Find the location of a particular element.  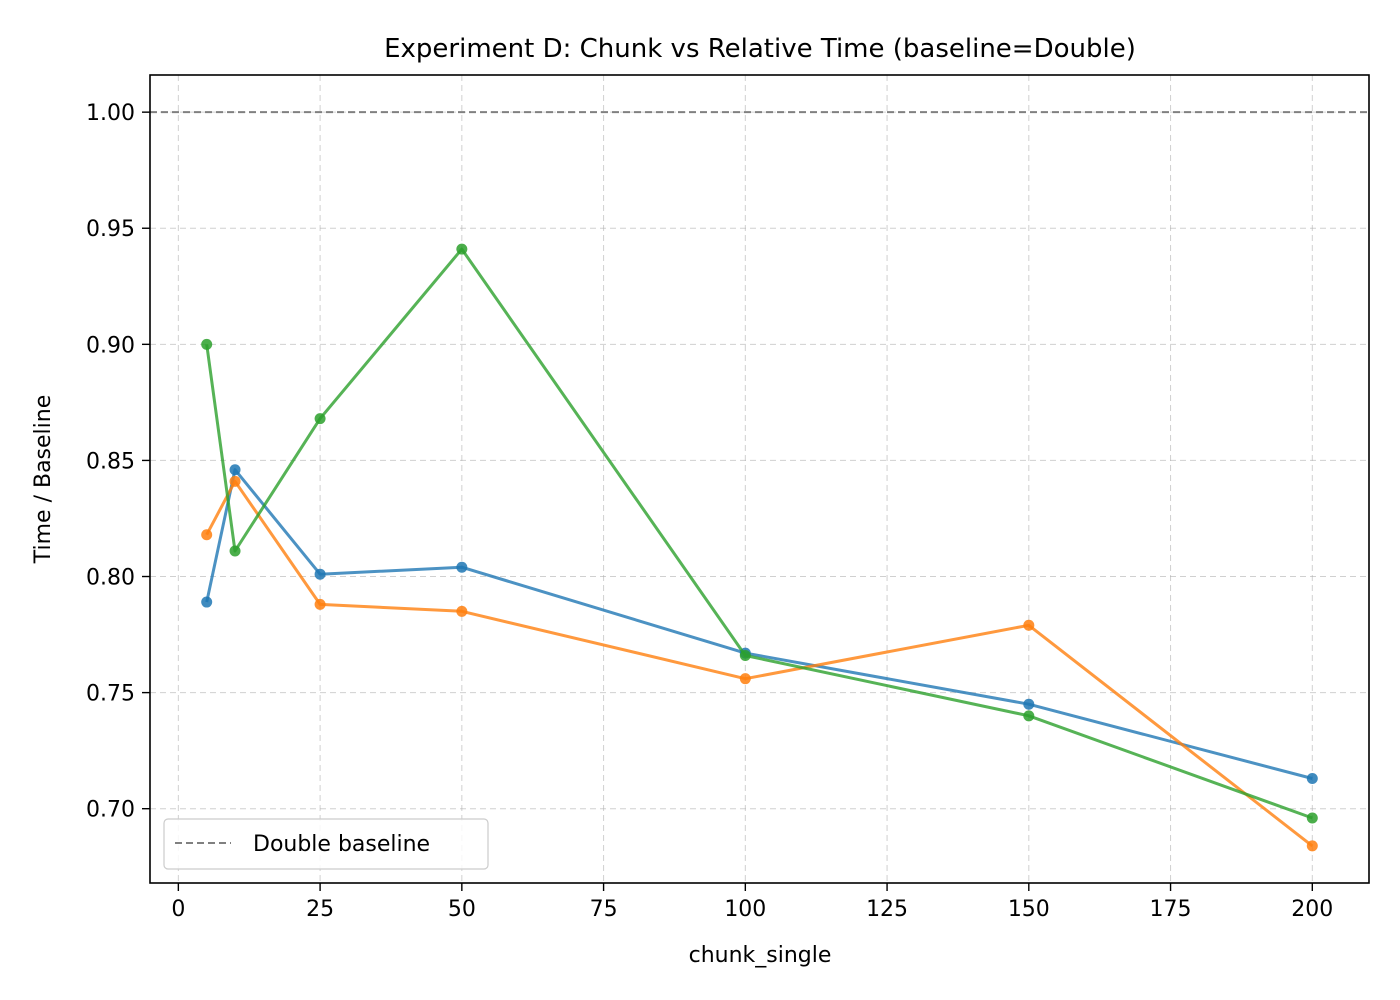

x-tick-label: 175 is located at coordinates (1171, 909).